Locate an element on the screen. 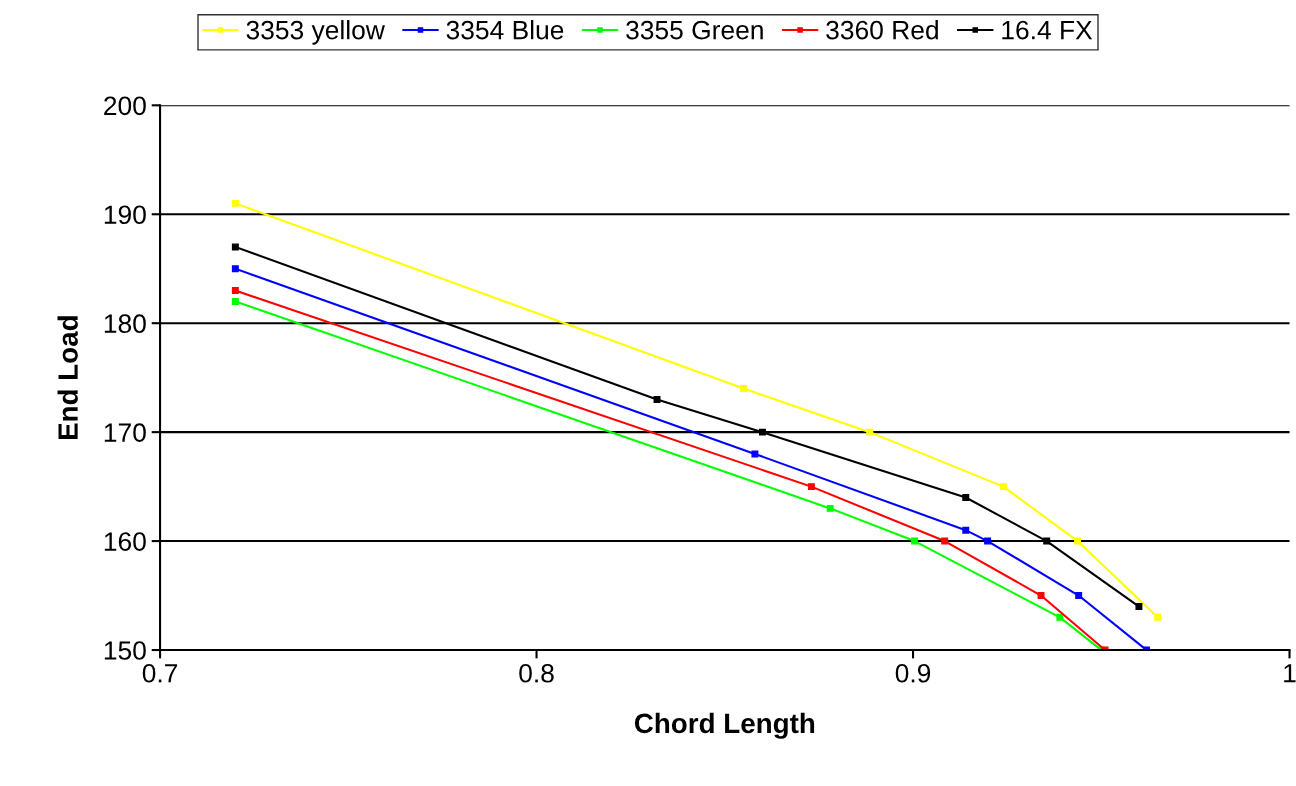  legend-label: 3355 Green is located at coordinates (694, 30).